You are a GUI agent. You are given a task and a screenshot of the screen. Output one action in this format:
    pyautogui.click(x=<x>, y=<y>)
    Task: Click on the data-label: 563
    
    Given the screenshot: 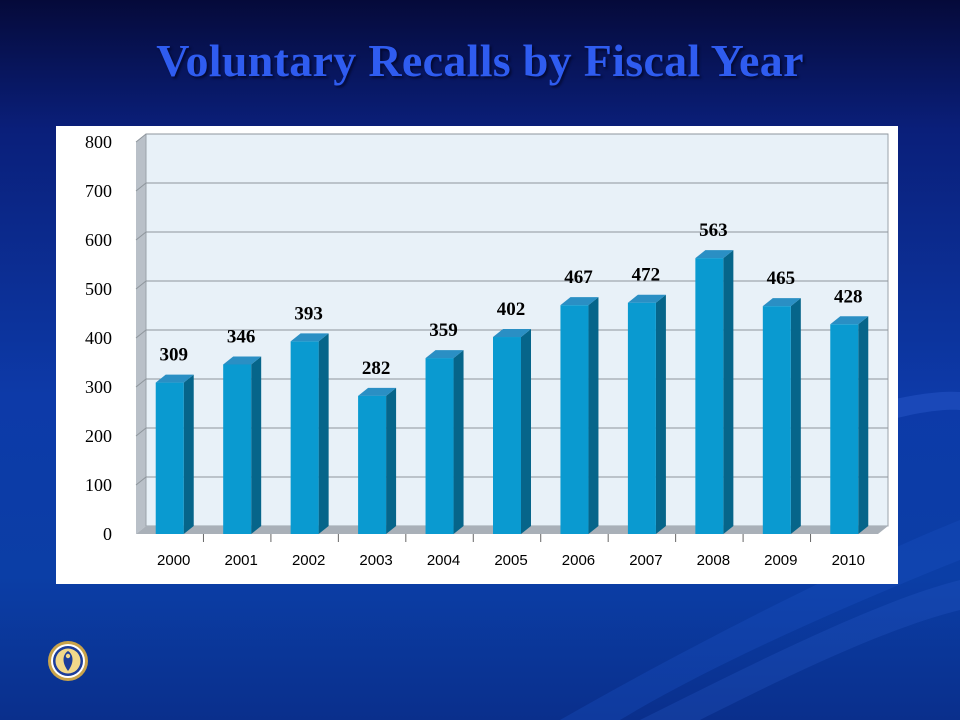 What is the action you would take?
    pyautogui.click(x=713, y=230)
    